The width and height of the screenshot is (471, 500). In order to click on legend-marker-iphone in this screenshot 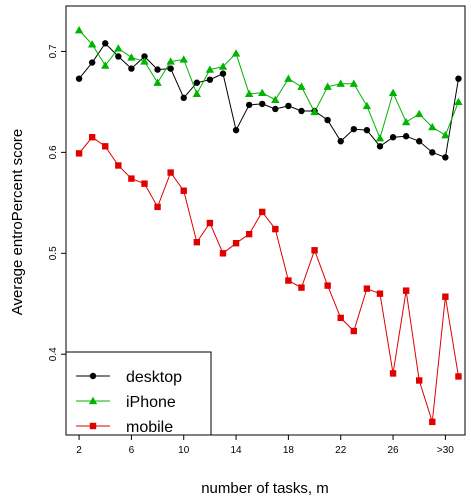, I will do `click(93, 400)`.